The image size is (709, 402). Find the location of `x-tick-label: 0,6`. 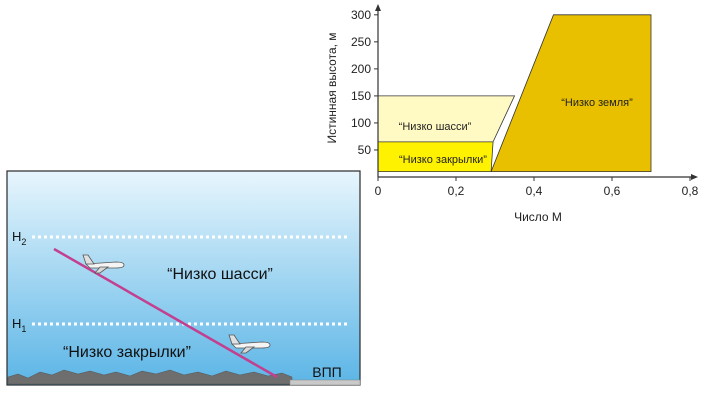

x-tick-label: 0,6 is located at coordinates (612, 191).